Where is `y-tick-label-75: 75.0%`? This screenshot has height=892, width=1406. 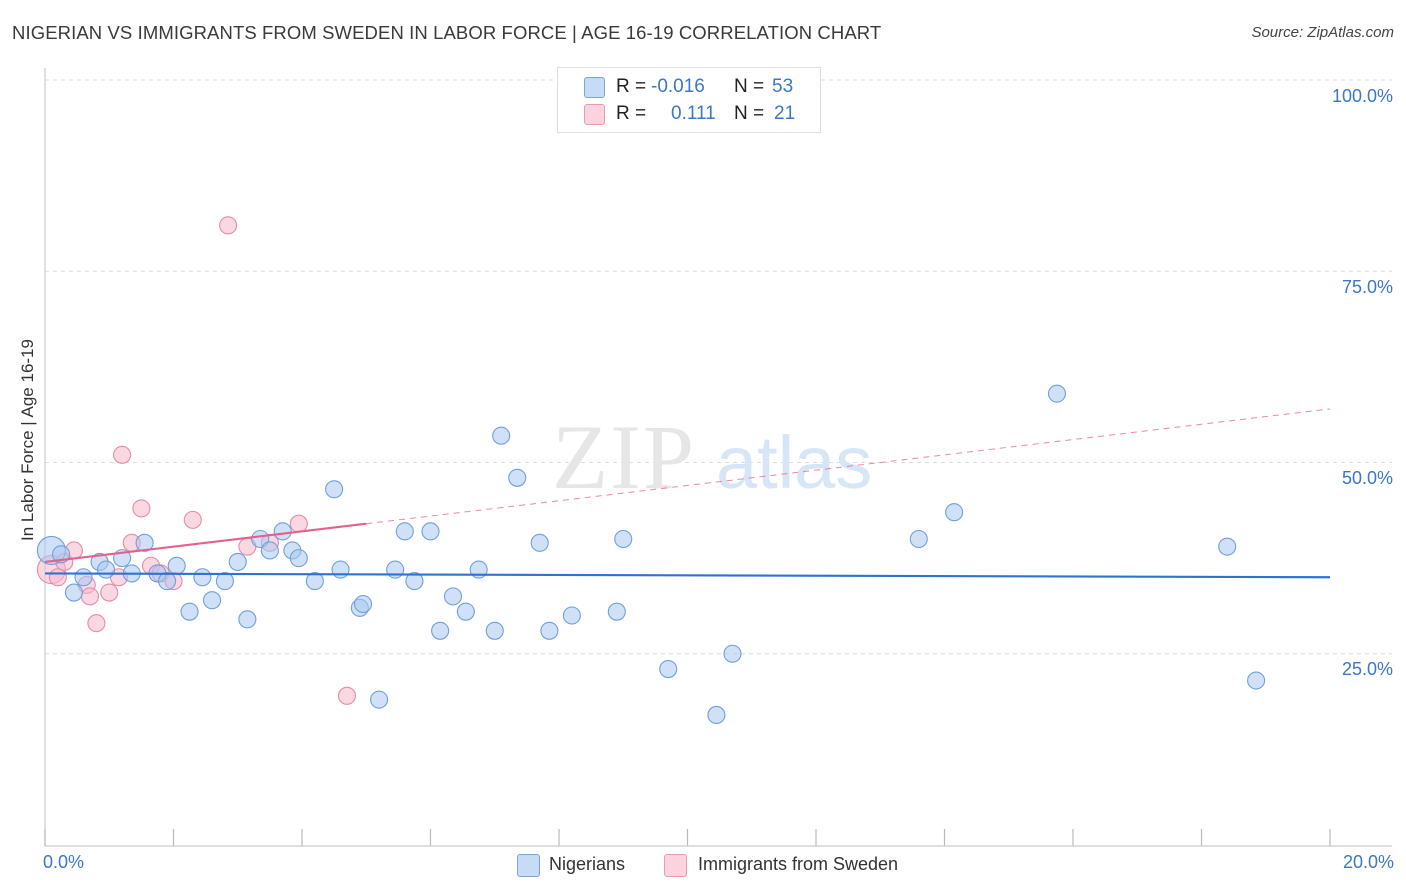
y-tick-label-75: 75.0% is located at coordinates (1367, 287).